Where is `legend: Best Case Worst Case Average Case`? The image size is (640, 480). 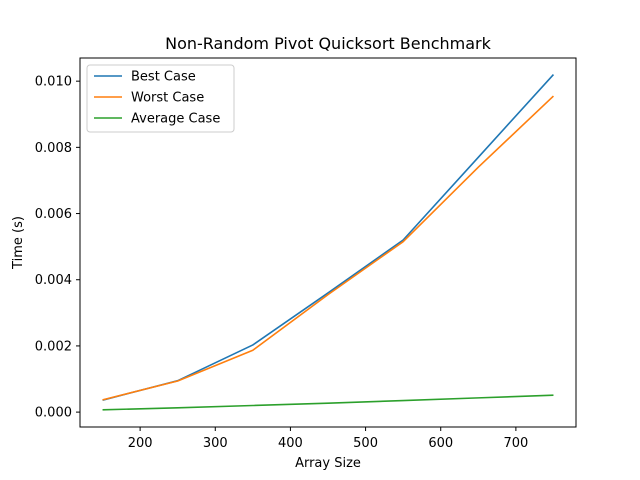 legend: Best Case Worst Case Average Case is located at coordinates (160, 98).